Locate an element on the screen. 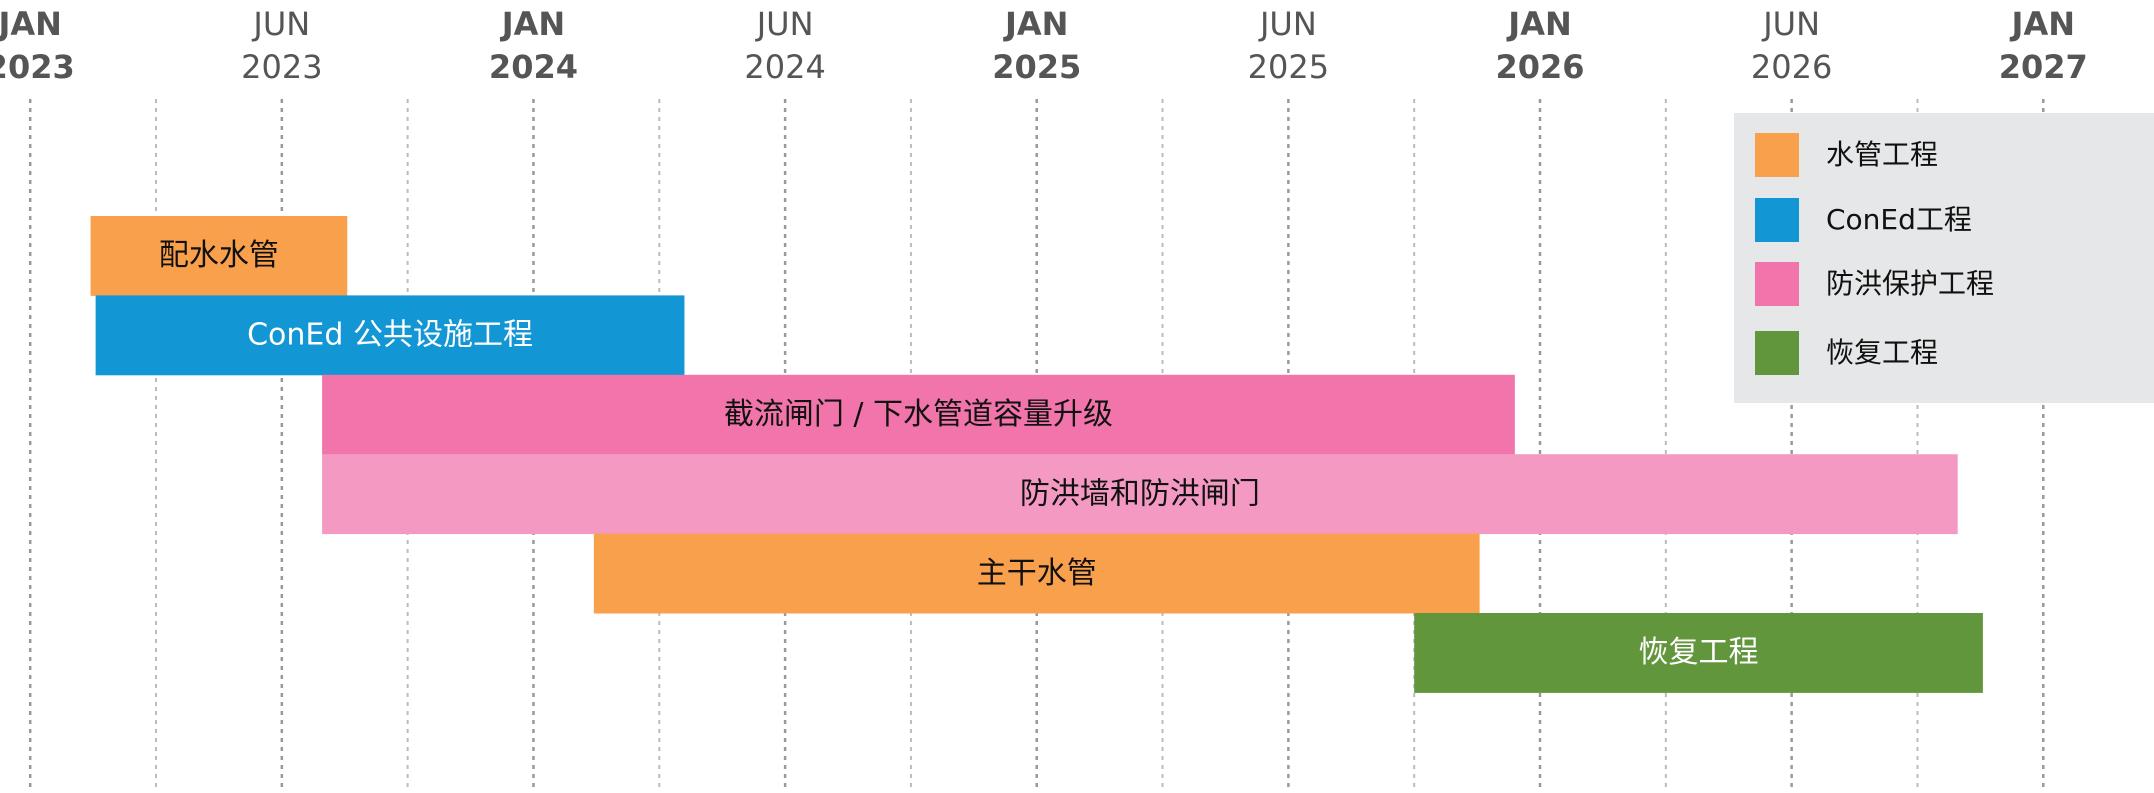 The image size is (2154, 793). task-label: 主干水管 is located at coordinates (1037, 573).